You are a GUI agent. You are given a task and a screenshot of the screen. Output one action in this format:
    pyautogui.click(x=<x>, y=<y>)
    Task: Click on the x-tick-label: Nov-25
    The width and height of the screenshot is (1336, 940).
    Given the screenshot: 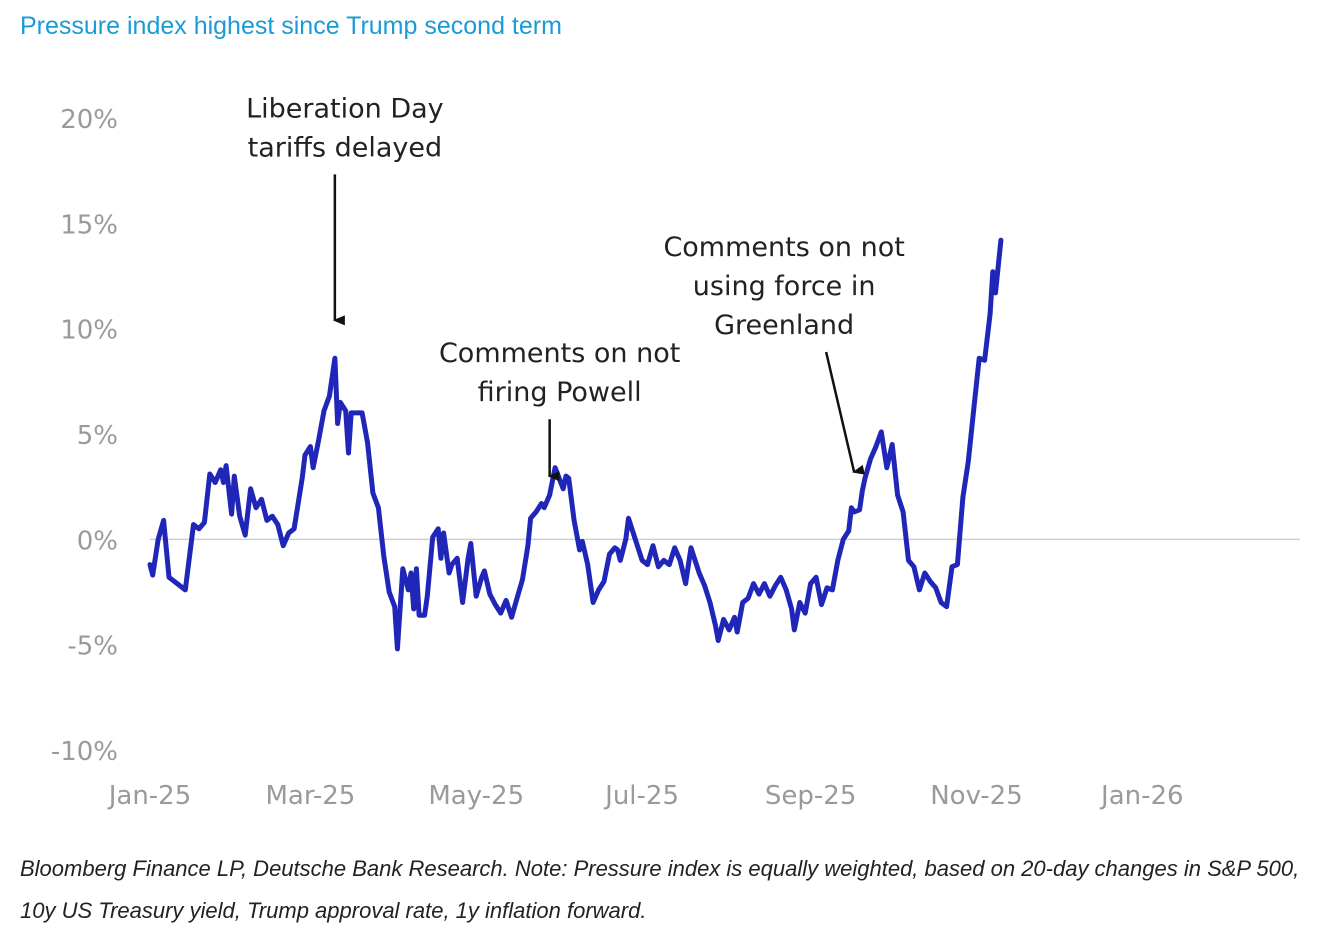 What is the action you would take?
    pyautogui.click(x=976, y=796)
    